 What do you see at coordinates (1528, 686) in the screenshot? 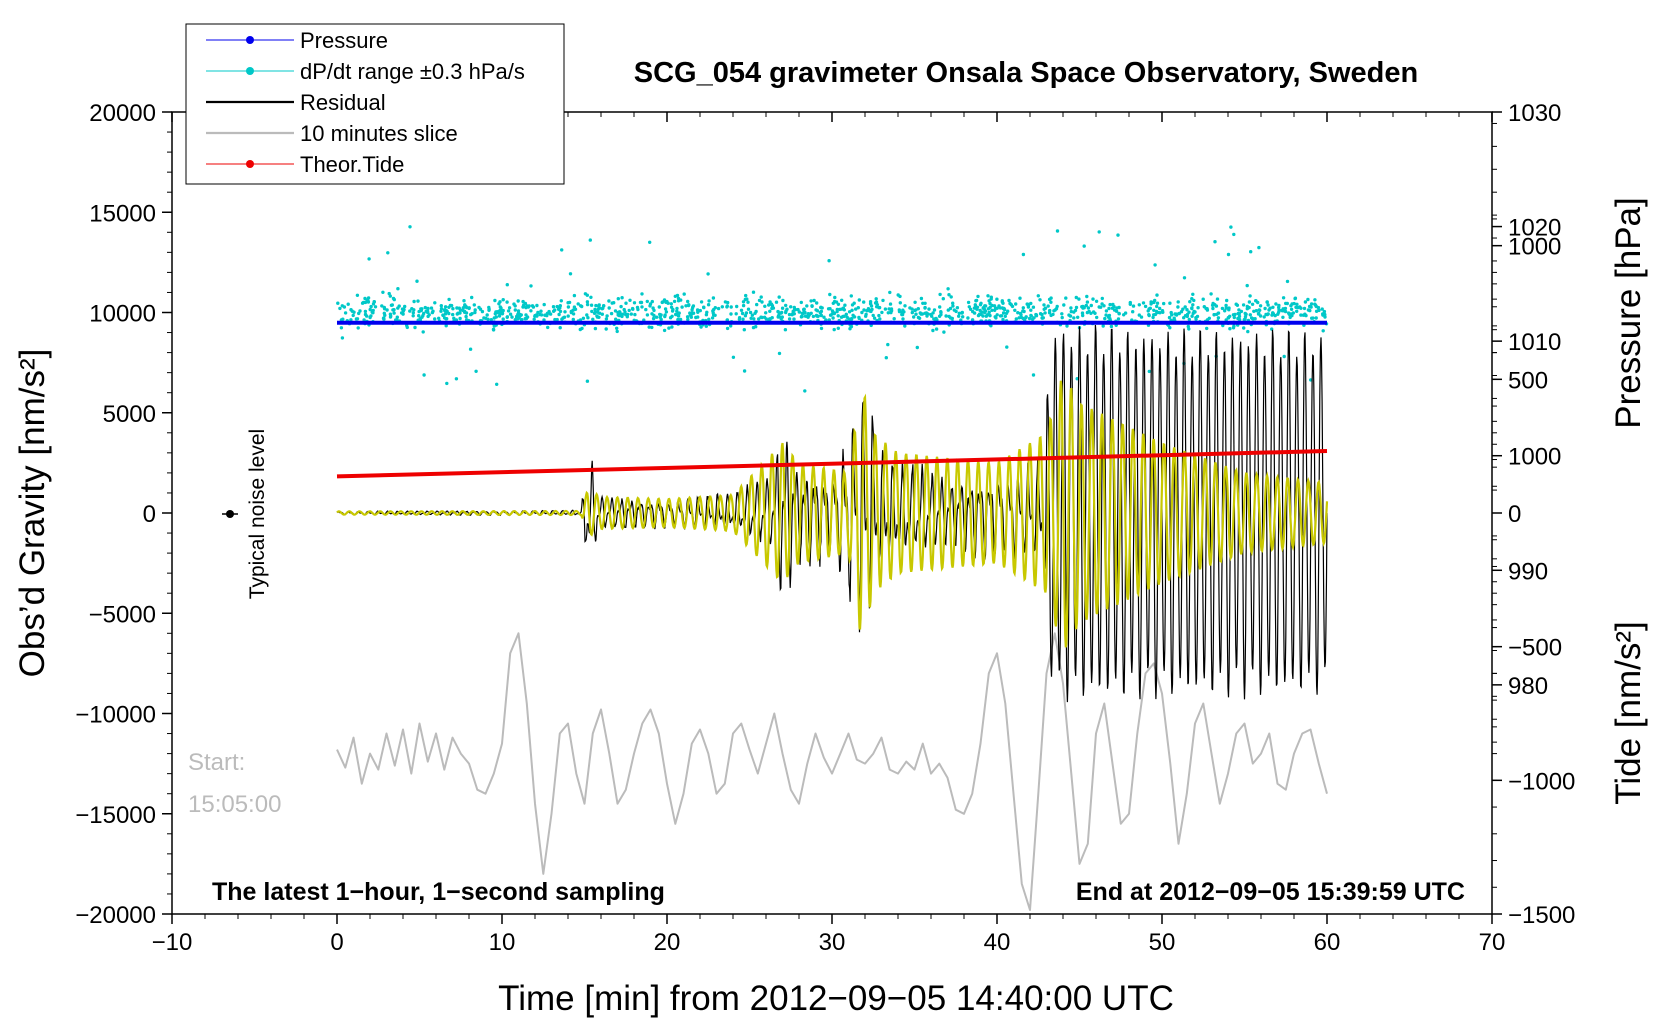
I see `y-pressure-tick-label: 980` at bounding box center [1528, 686].